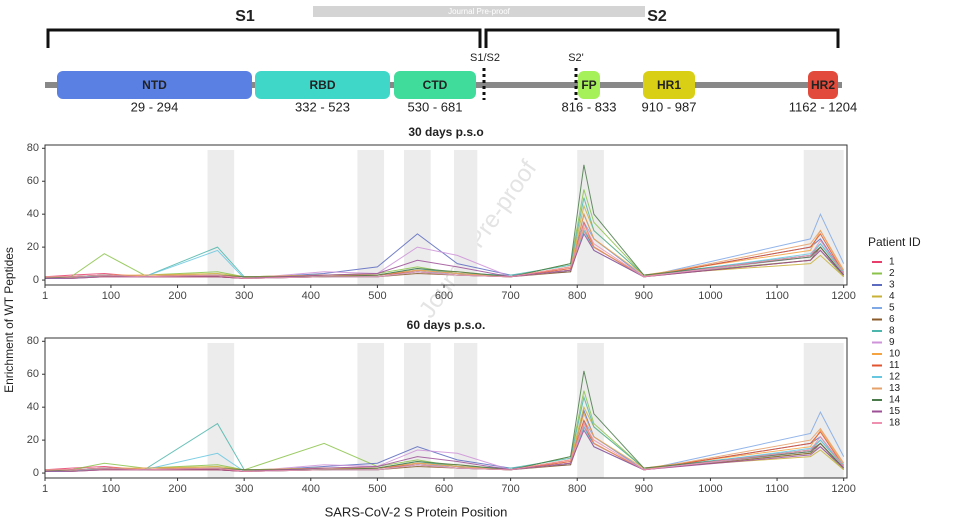 Image resolution: width=959 pixels, height=521 pixels. I want to click on panel-title: 30 days p.s.o, so click(445, 132).